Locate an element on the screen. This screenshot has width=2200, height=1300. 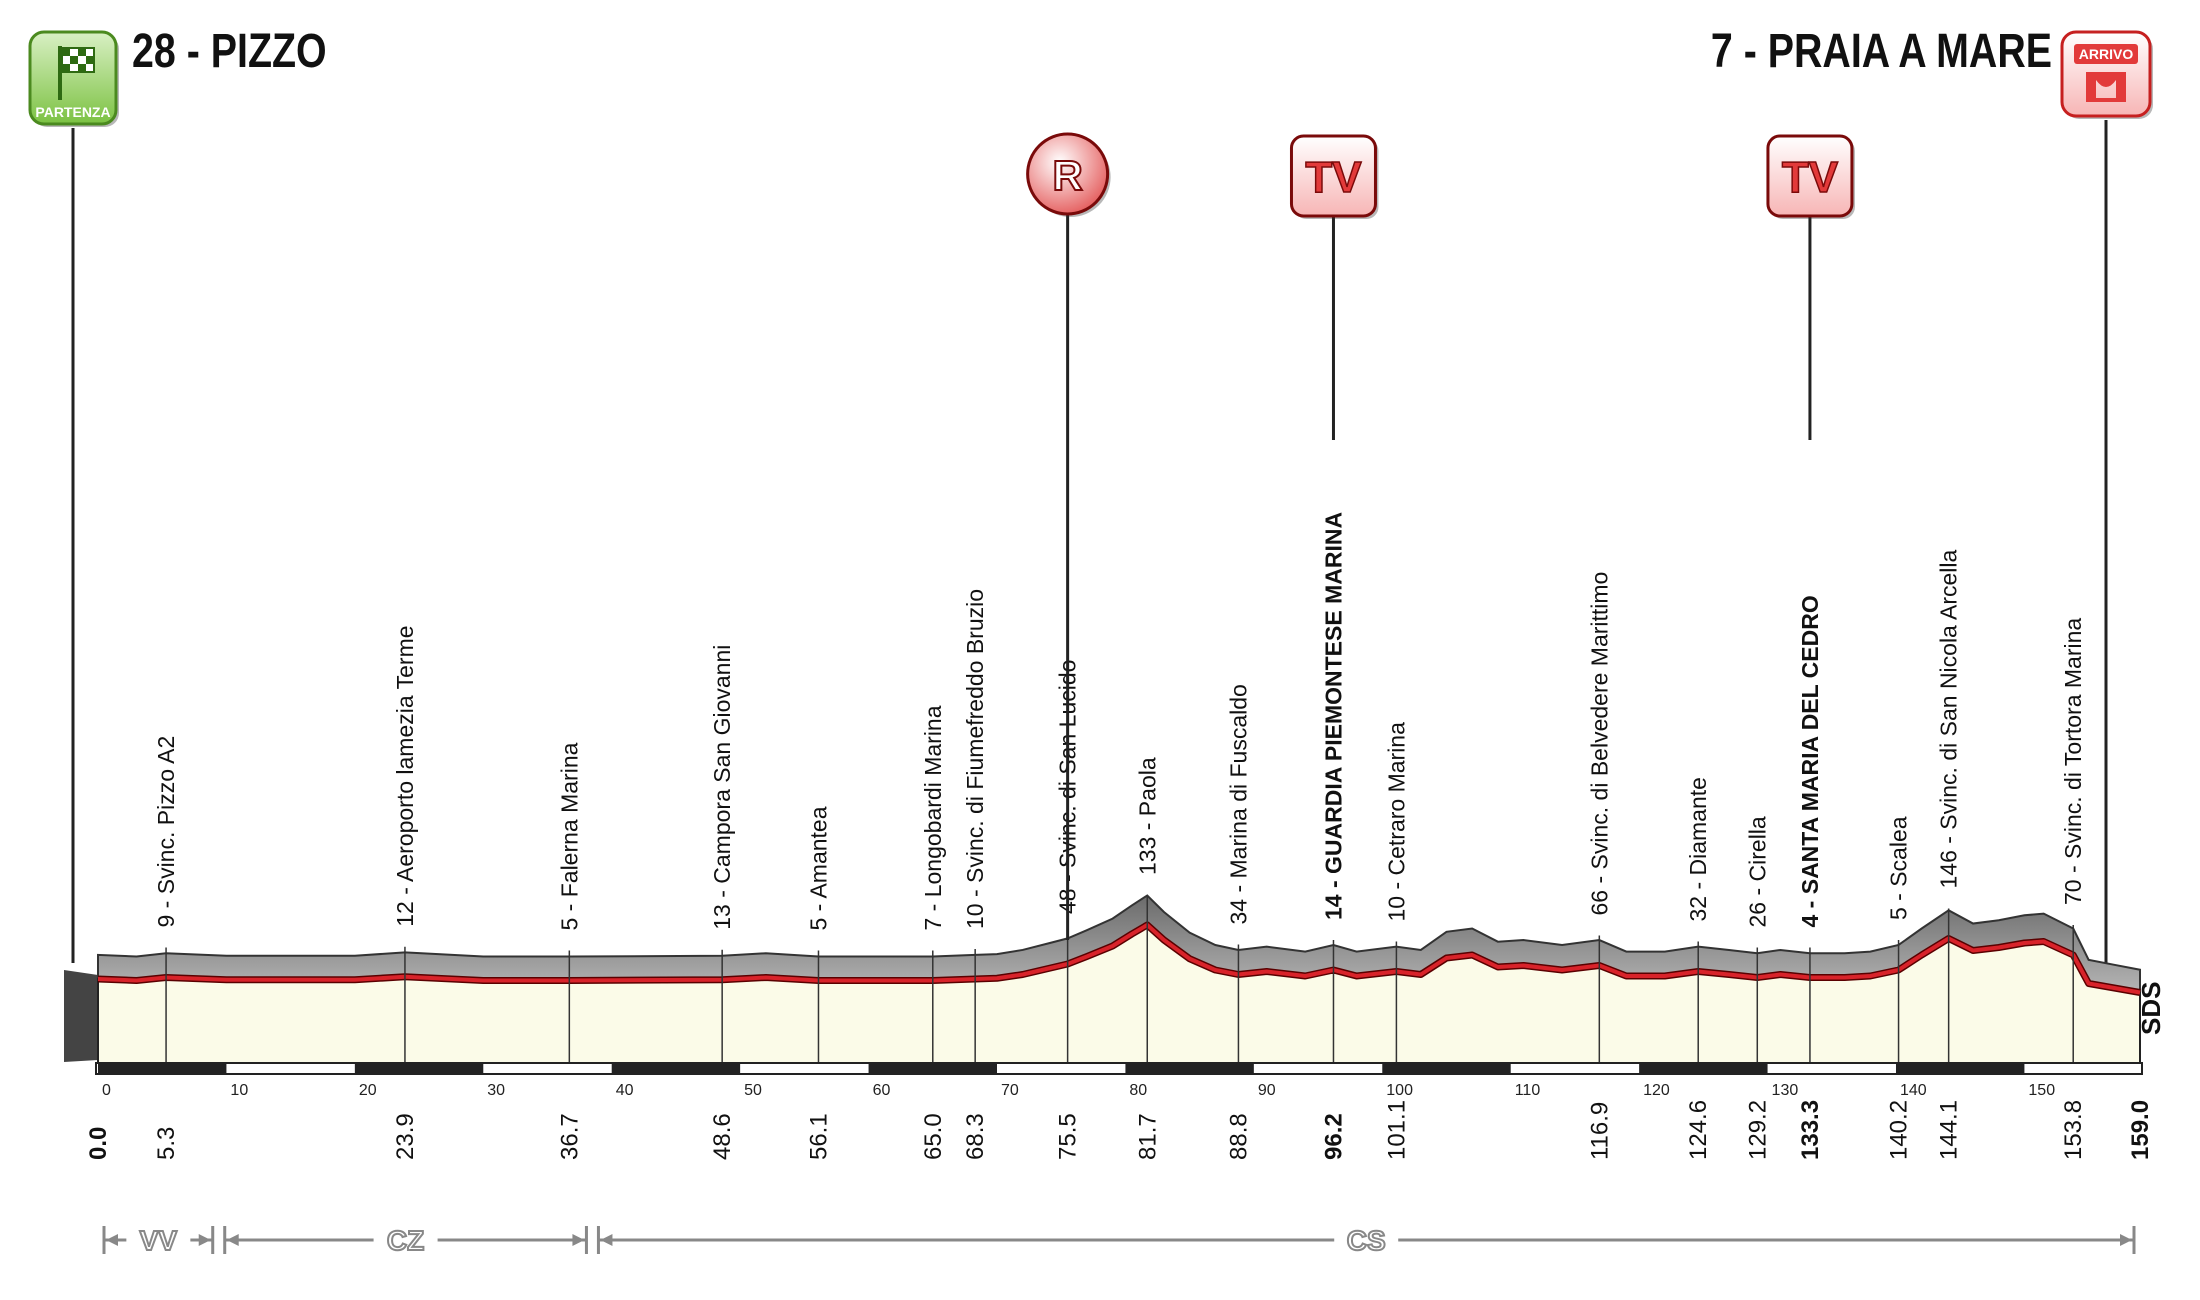
km-axis: 0 10 20 30 40 50 60 70 80 90 100 110 120 130 140 150 is located at coordinates (1119, 1080).